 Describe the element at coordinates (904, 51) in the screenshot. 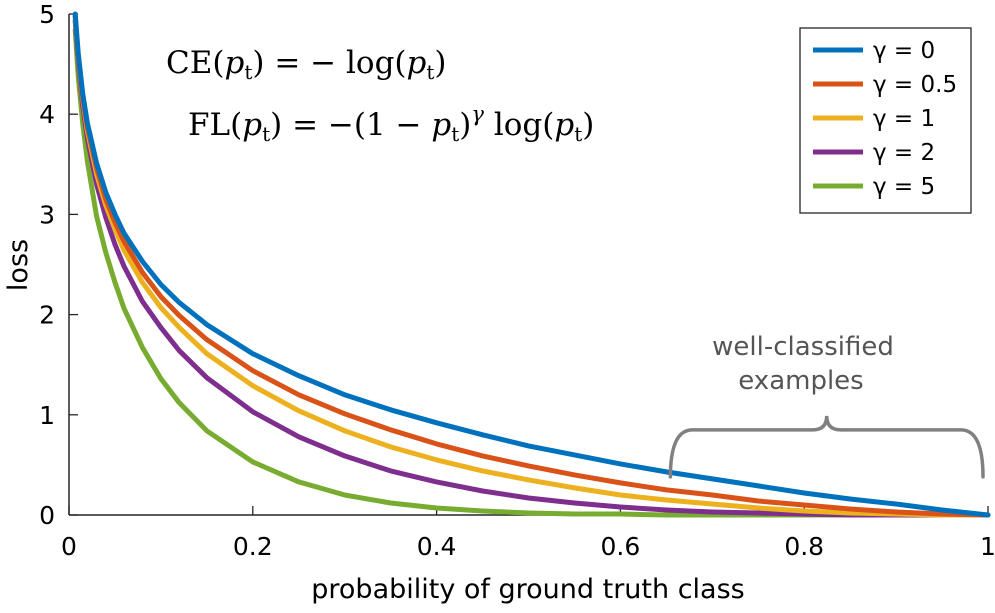

I see `legend-label: γ = 0` at that location.